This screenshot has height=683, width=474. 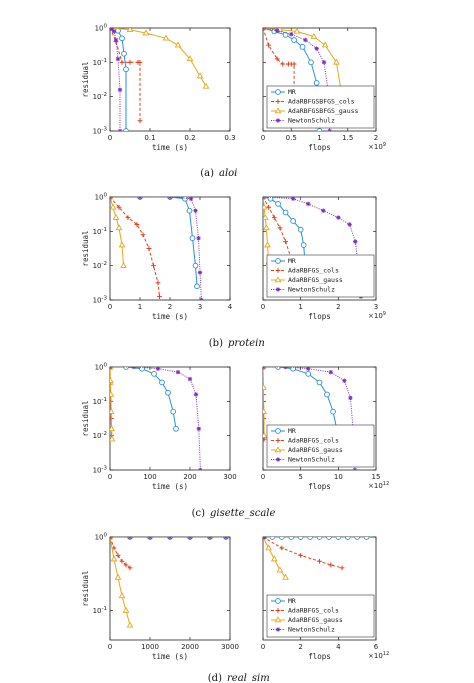 What do you see at coordinates (319, 138) in the screenshot?
I see `x-tick-label: 1` at bounding box center [319, 138].